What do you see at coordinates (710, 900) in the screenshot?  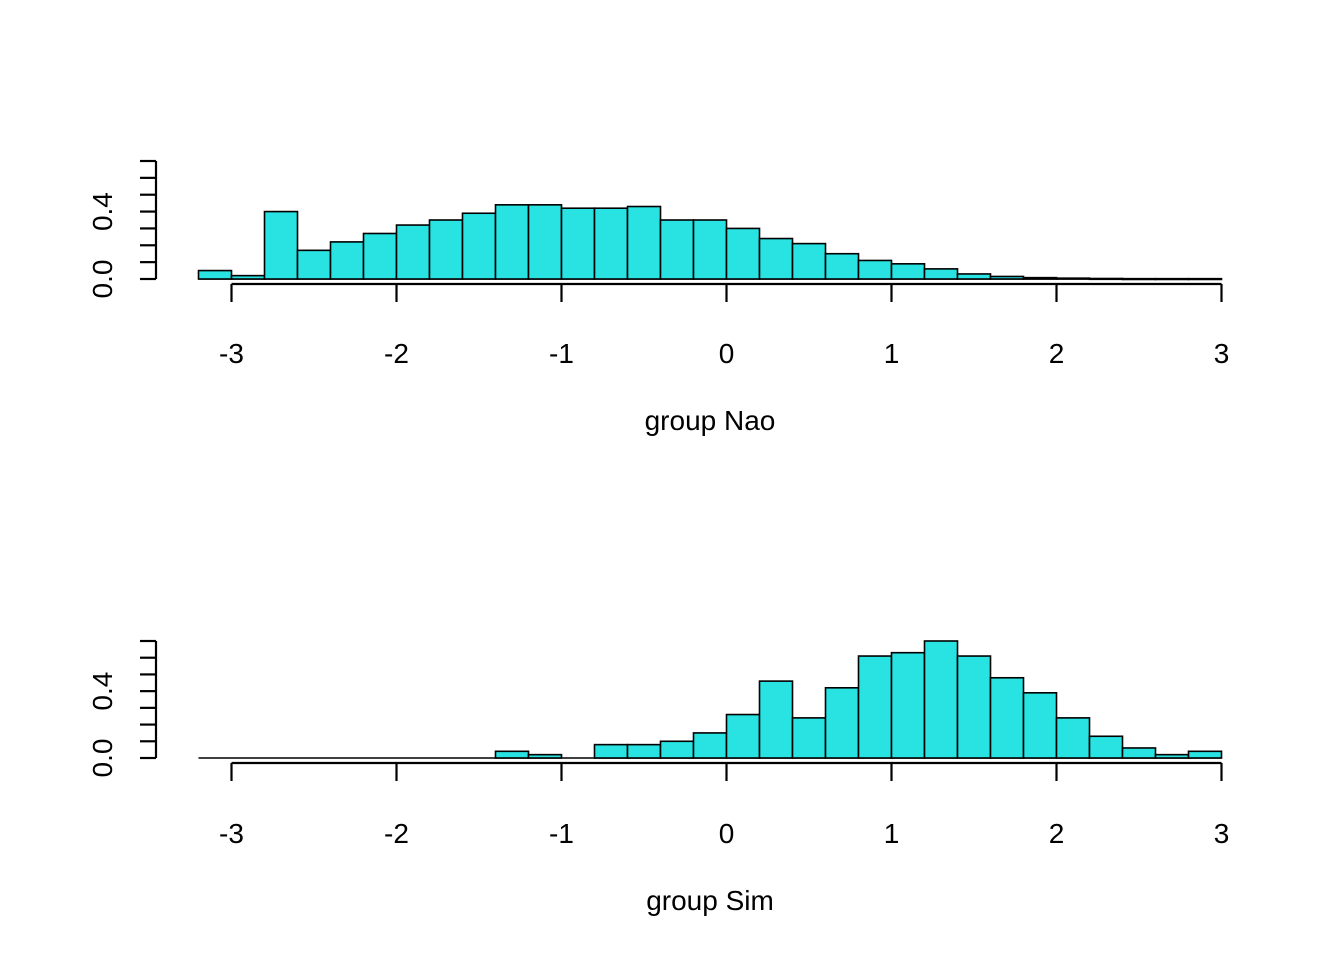 I see `x-axis-title: group Sim` at bounding box center [710, 900].